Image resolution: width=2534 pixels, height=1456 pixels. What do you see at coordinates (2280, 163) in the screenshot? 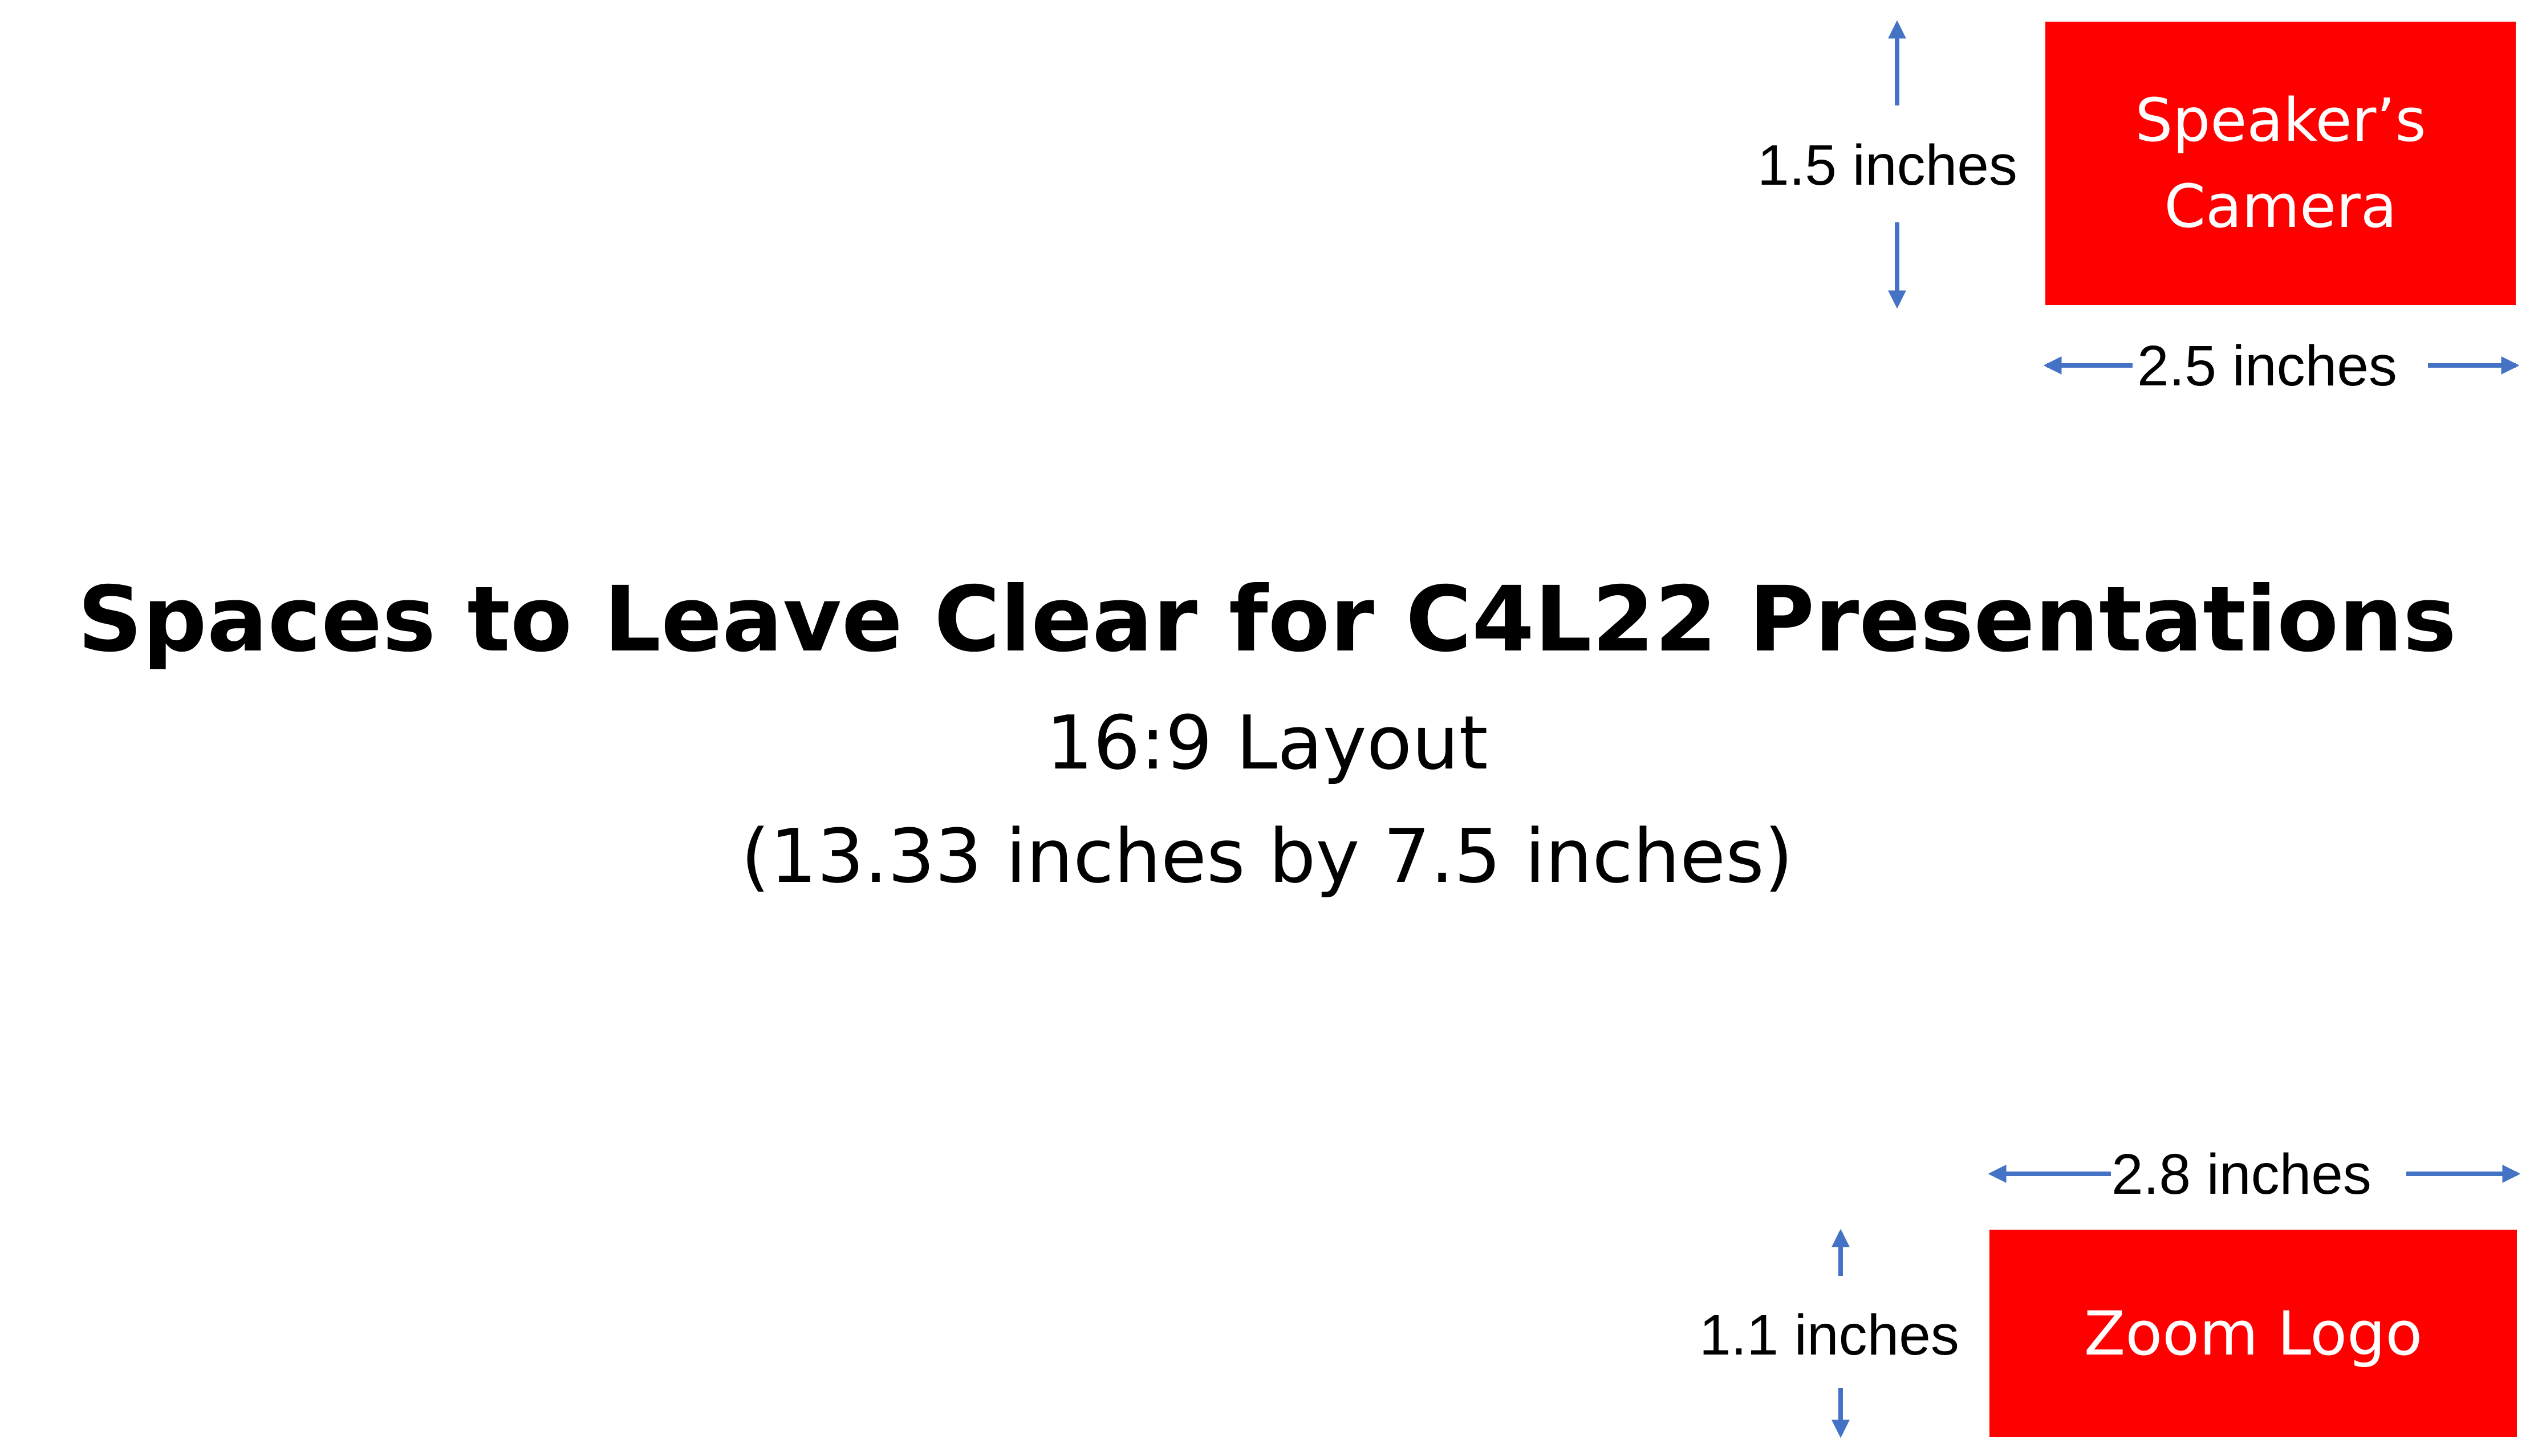
I see `speaker-camera-box: Speaker’s Camera` at bounding box center [2280, 163].